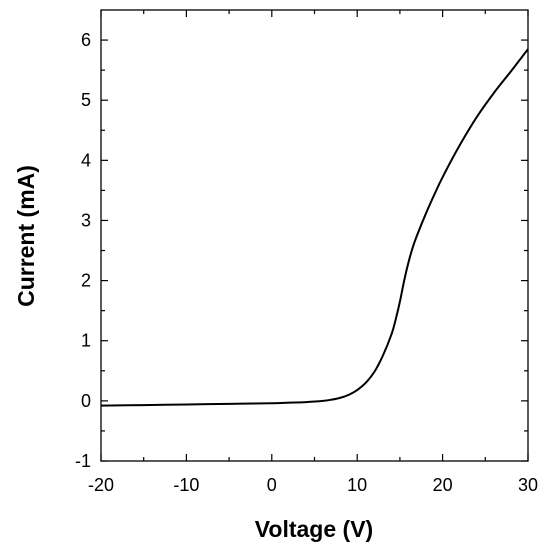  I want to click on y-tick-label: 6, so click(86, 40).